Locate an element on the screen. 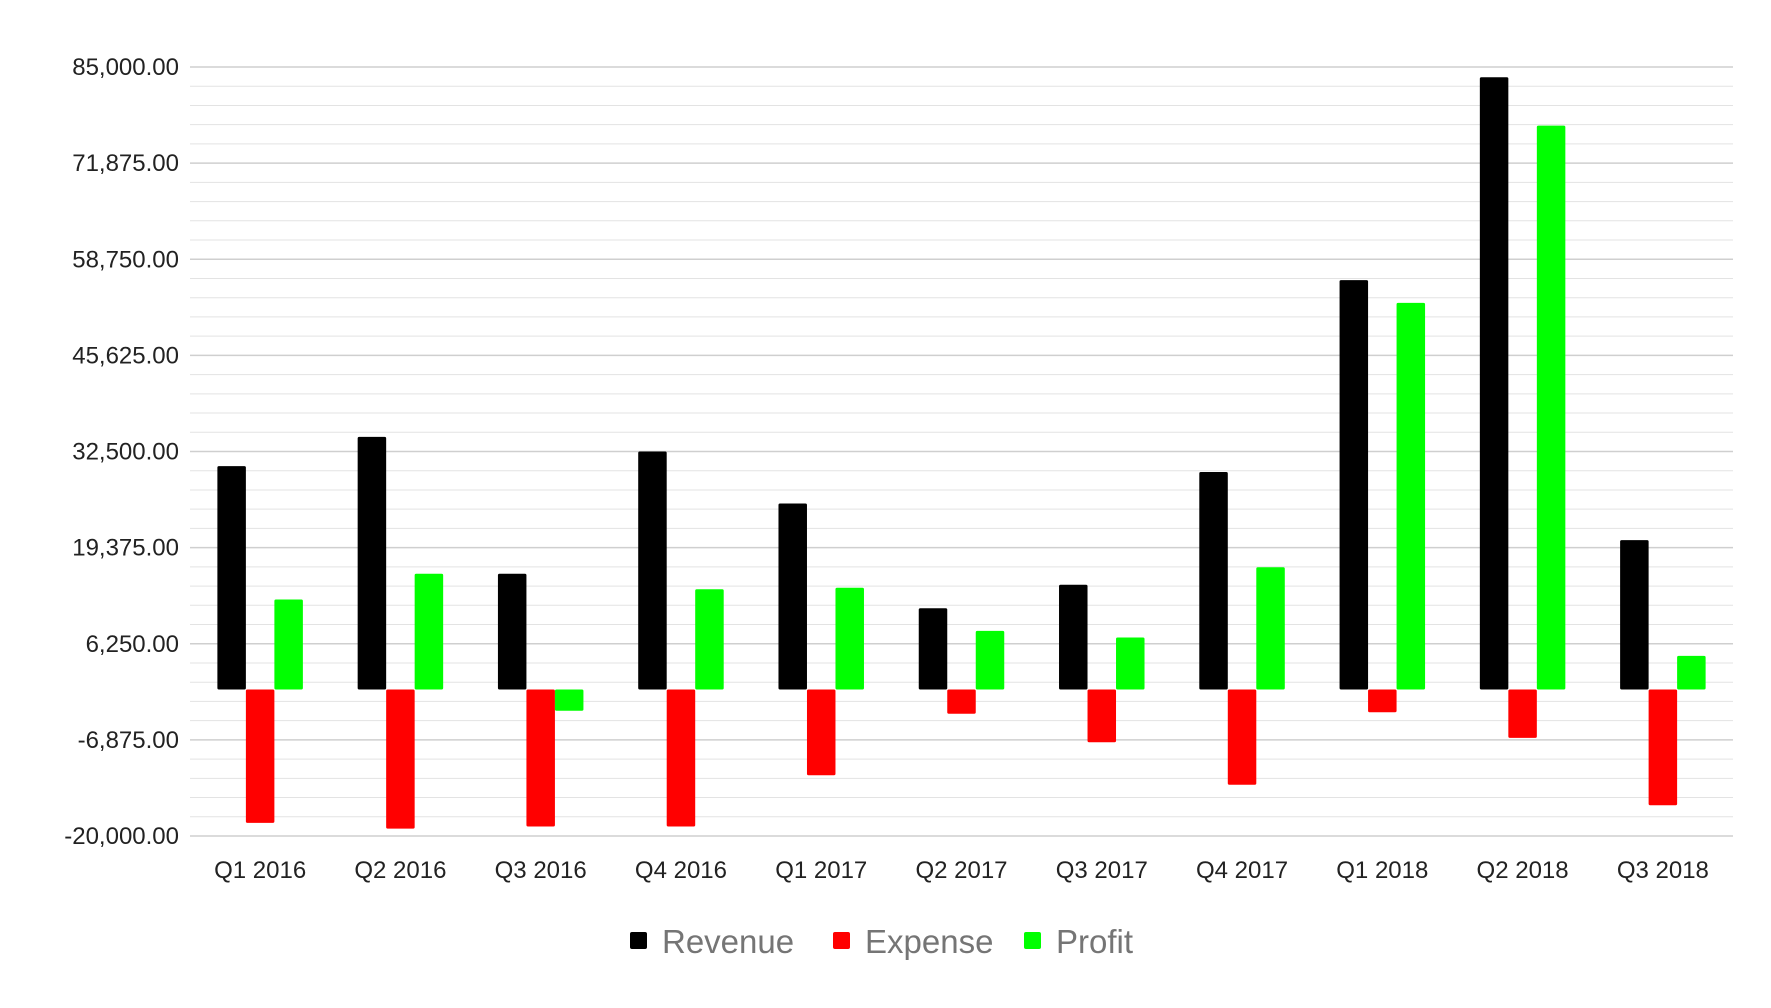  legend-label-expense: Expense is located at coordinates (929, 941).